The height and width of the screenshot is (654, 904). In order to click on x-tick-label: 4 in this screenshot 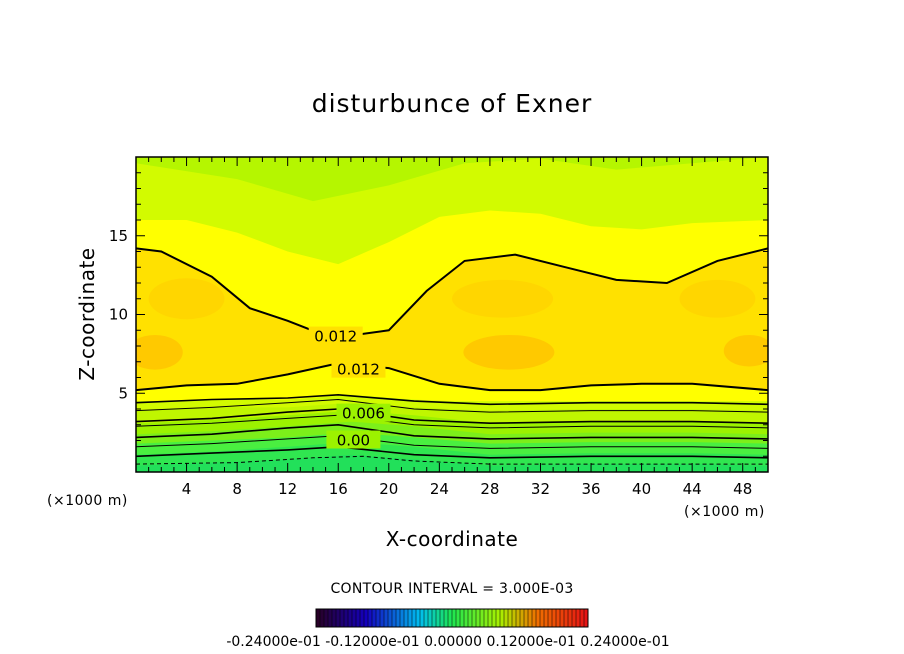, I will do `click(187, 489)`.